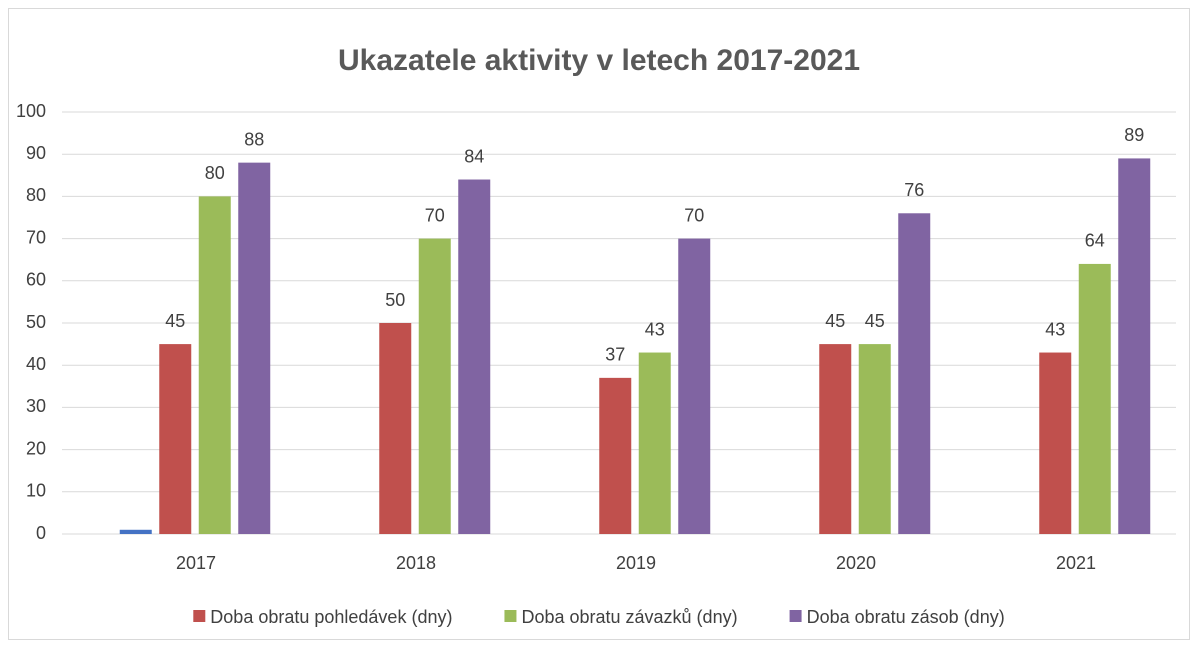 Image resolution: width=1198 pixels, height=648 pixels. I want to click on data-label: 89, so click(1134, 135).